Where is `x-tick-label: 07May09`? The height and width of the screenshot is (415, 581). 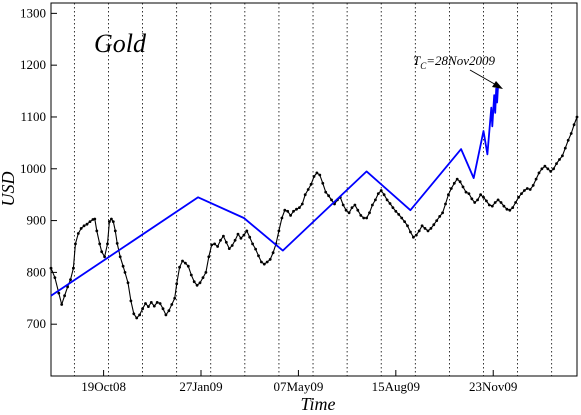
x-tick-label: 07May09 is located at coordinates (298, 386).